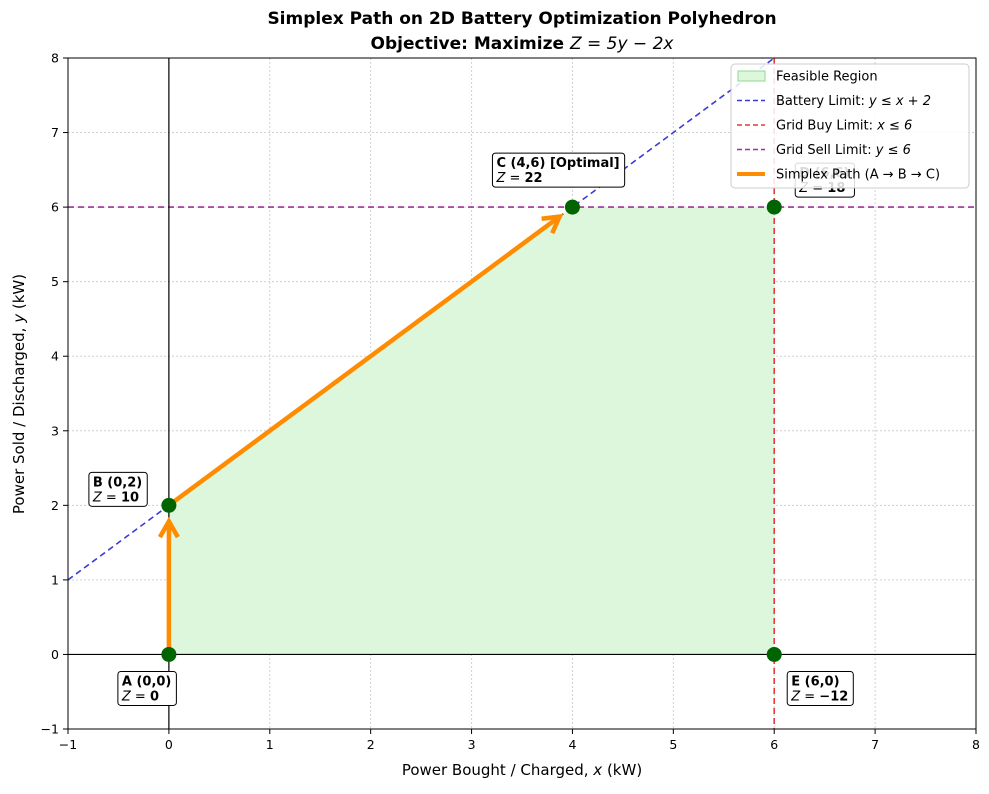 The height and width of the screenshot is (794, 989). What do you see at coordinates (557, 163) in the screenshot?
I see `vertex-label: C (4,6) [Optimal]` at bounding box center [557, 163].